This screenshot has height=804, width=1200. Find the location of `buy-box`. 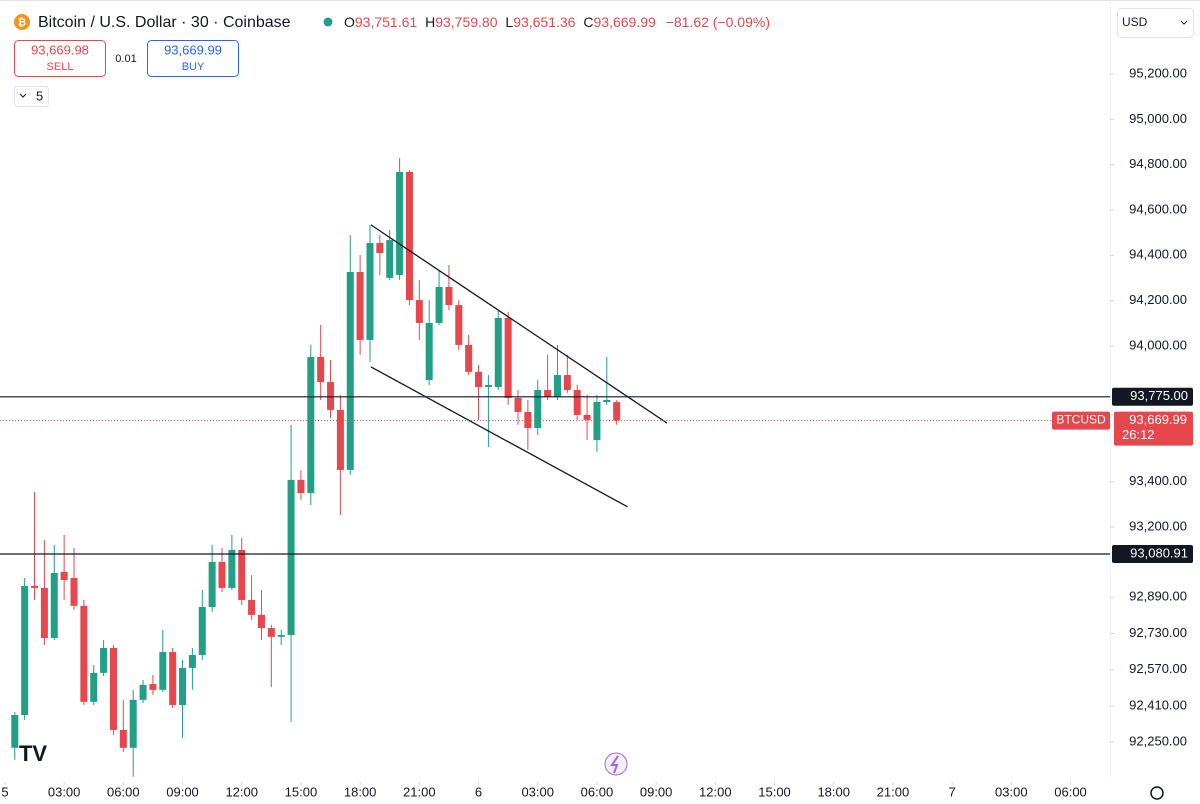

buy-box is located at coordinates (193, 58).